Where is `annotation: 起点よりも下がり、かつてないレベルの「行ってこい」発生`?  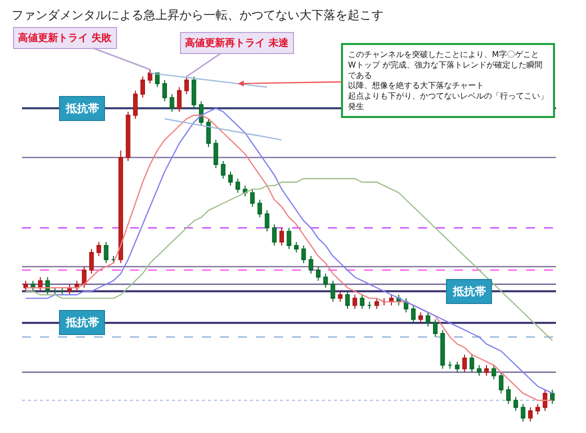 annotation: 起点よりも下がり、かつてないレベルの「行ってこい」発生 is located at coordinates (448, 101).